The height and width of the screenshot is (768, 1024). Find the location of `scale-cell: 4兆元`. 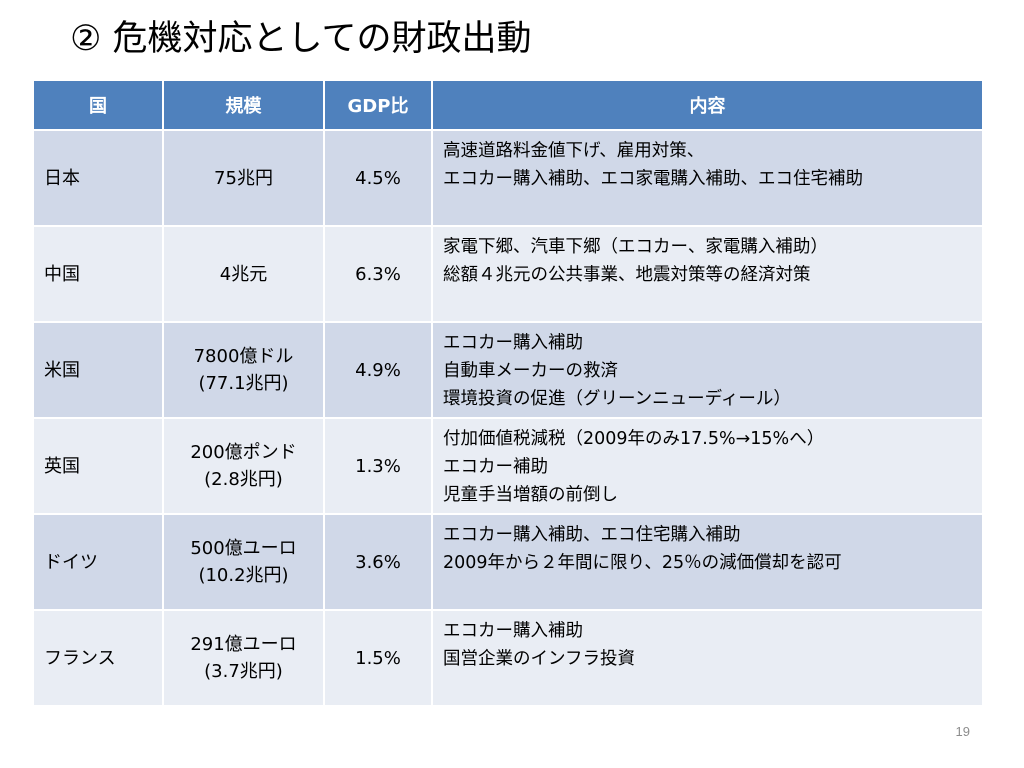

scale-cell: 4兆元 is located at coordinates (243, 274).